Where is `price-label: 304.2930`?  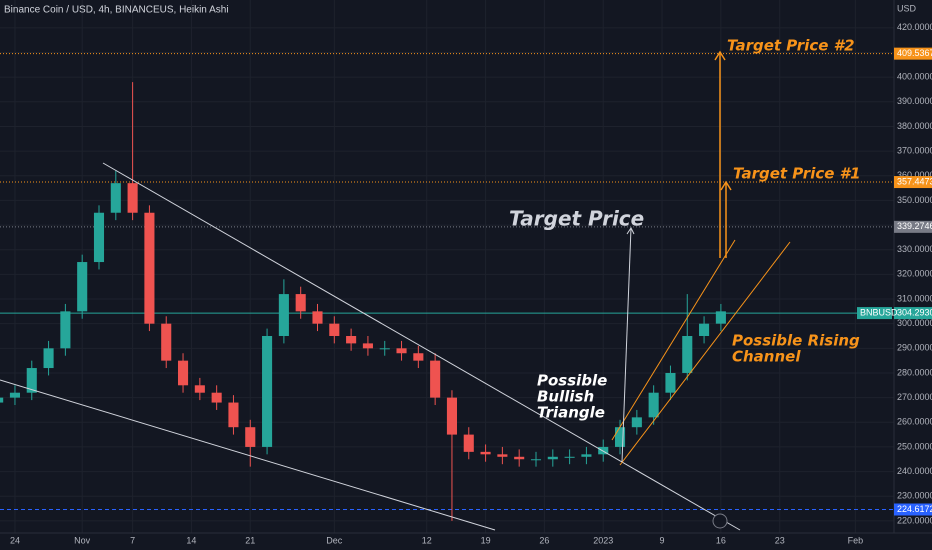
price-label: 304.2930 is located at coordinates (914, 312).